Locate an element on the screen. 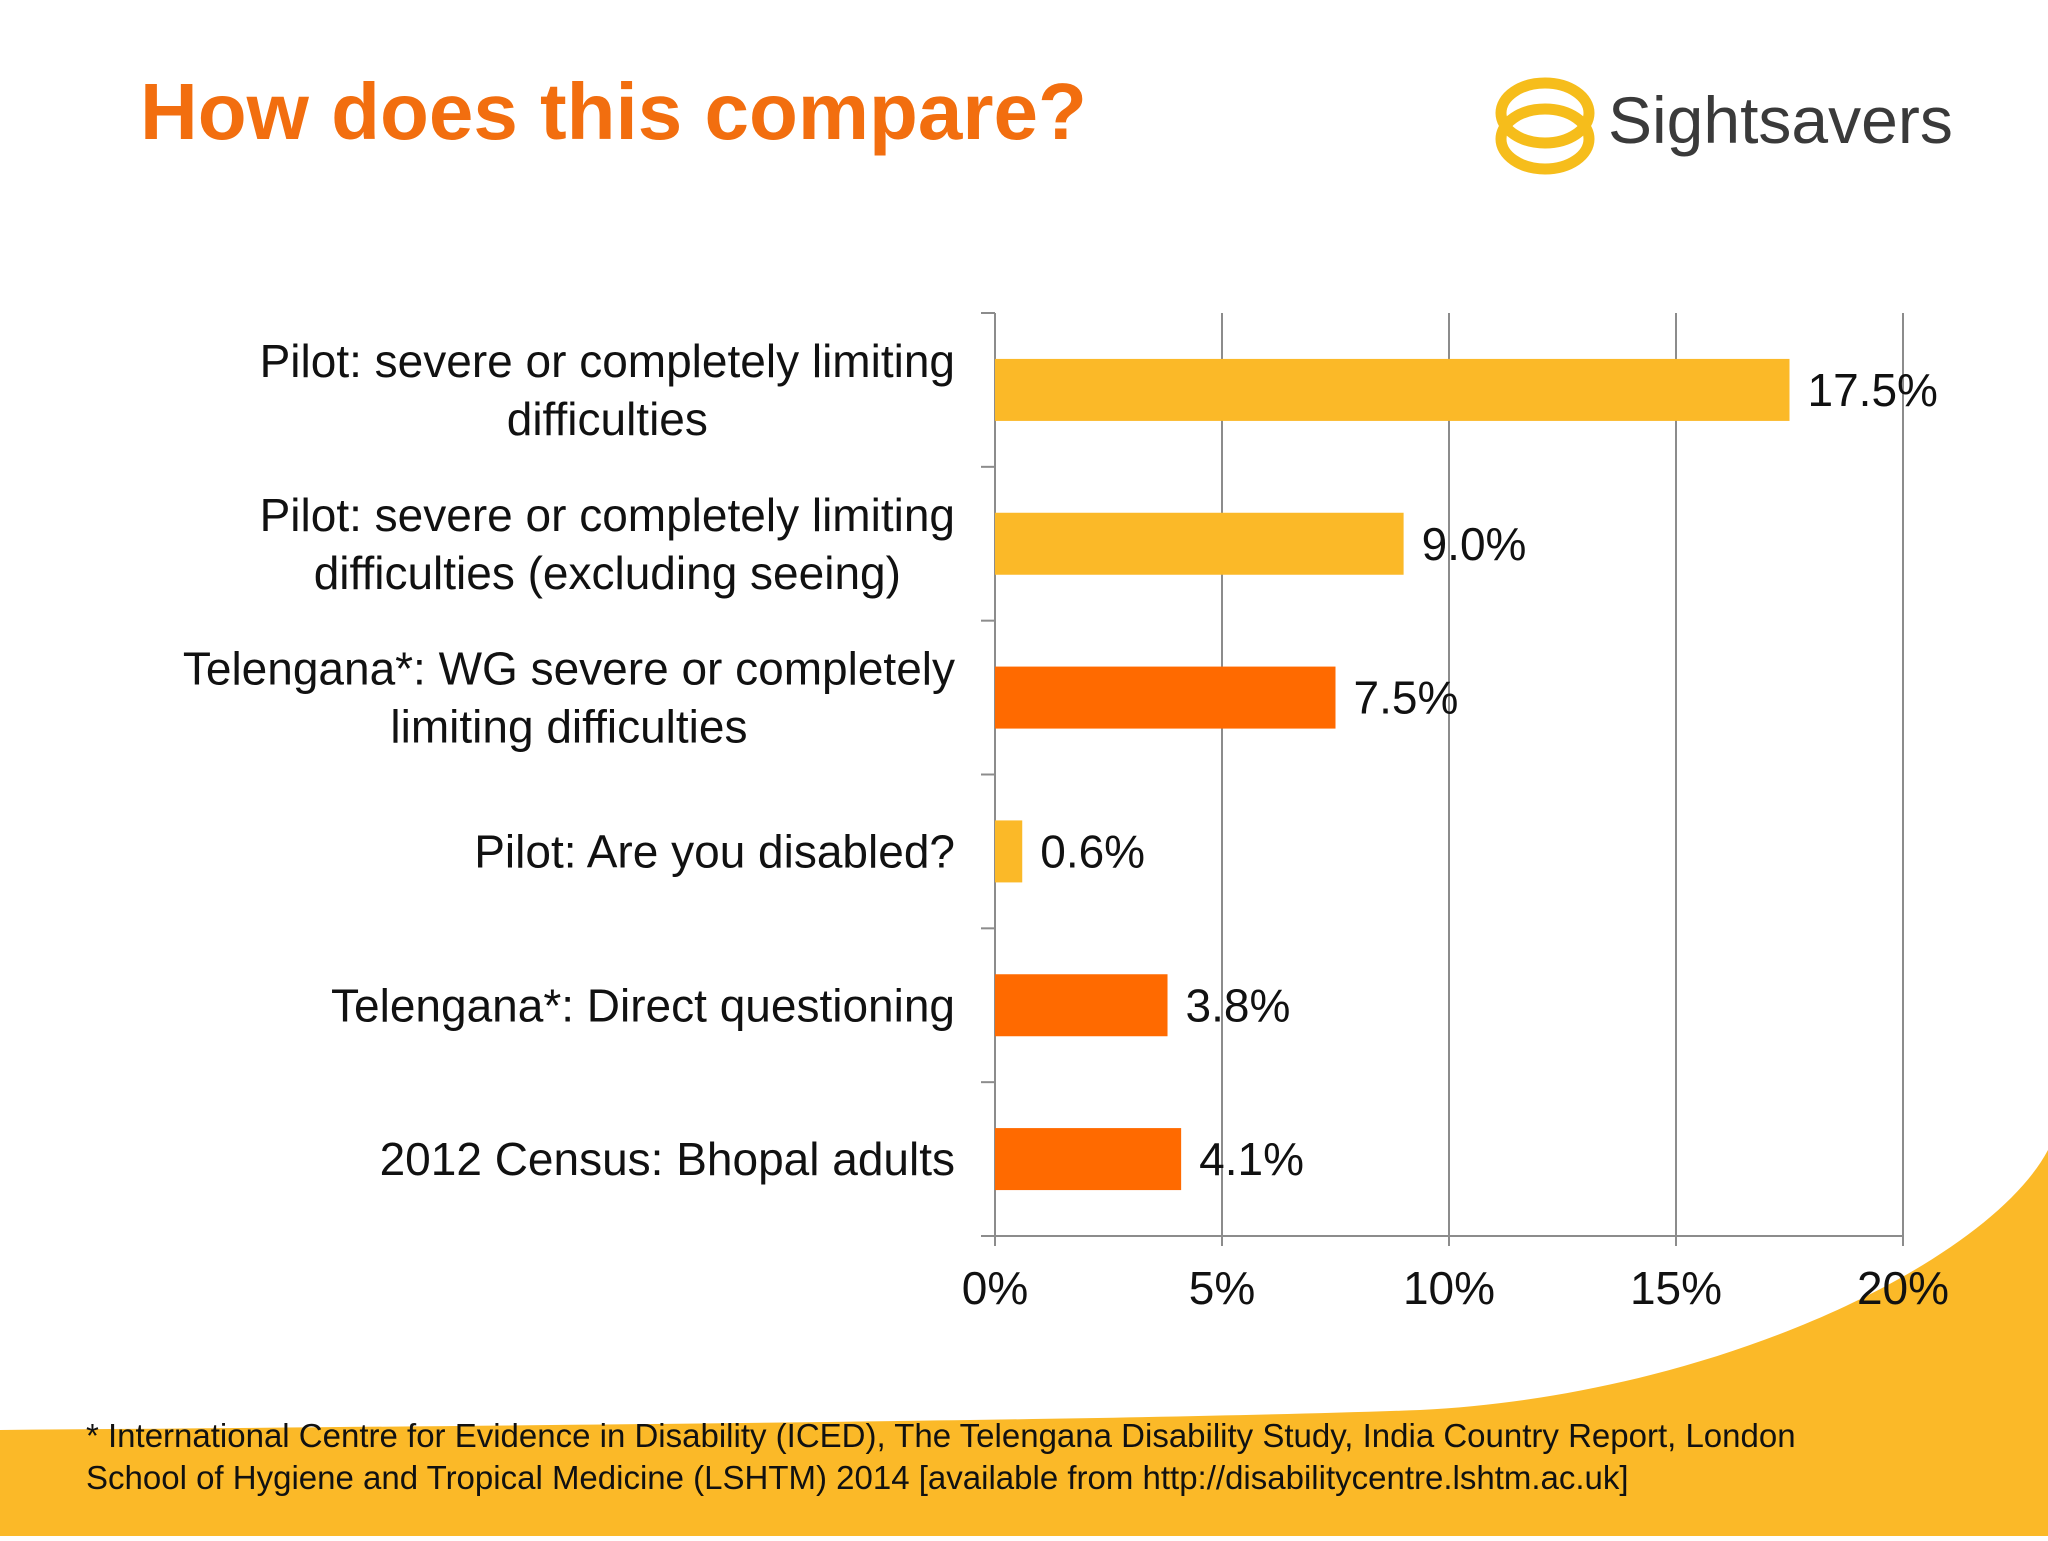 This screenshot has width=2048, height=1541. data-label: 3.8% is located at coordinates (1238, 1005).